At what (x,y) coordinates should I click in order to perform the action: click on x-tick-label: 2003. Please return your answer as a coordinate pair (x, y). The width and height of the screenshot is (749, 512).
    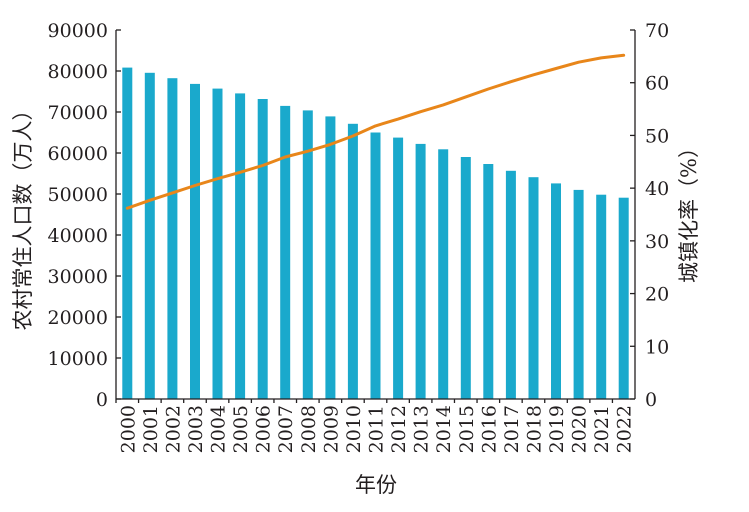
    Looking at the image, I should click on (196, 429).